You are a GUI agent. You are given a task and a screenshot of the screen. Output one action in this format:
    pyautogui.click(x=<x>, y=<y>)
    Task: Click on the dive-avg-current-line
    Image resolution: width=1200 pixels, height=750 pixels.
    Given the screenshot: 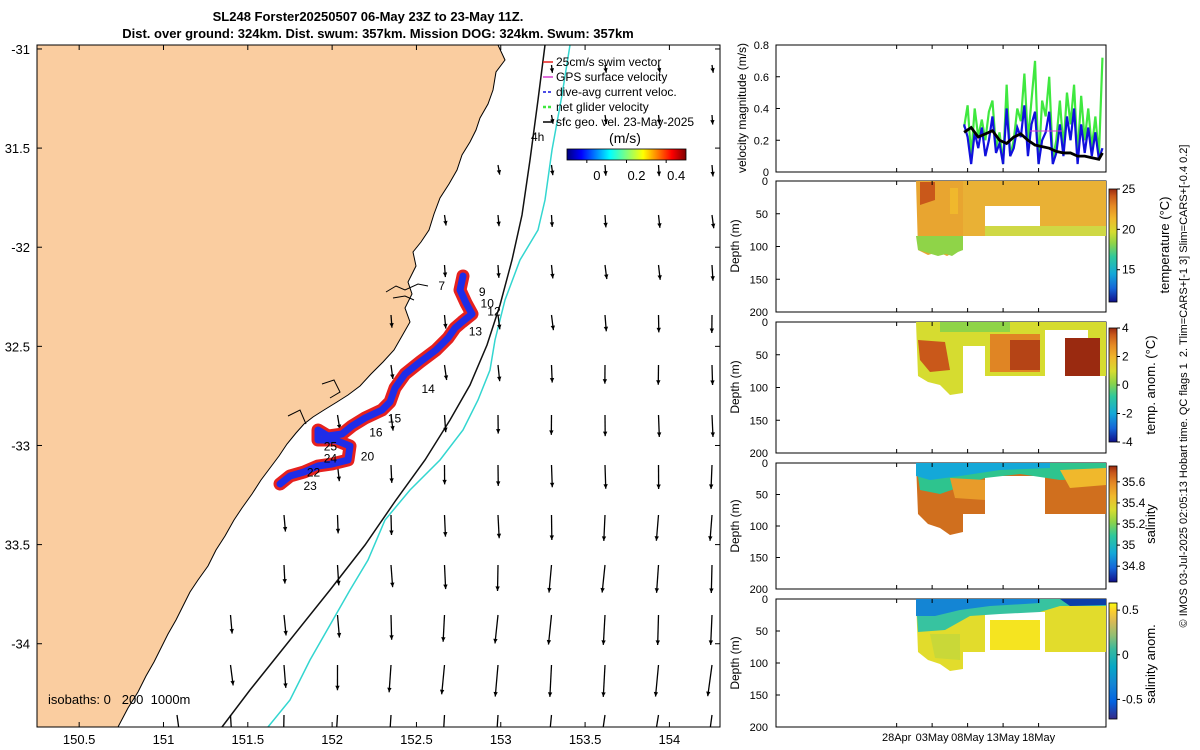 What is the action you would take?
    pyautogui.click(x=1033, y=135)
    